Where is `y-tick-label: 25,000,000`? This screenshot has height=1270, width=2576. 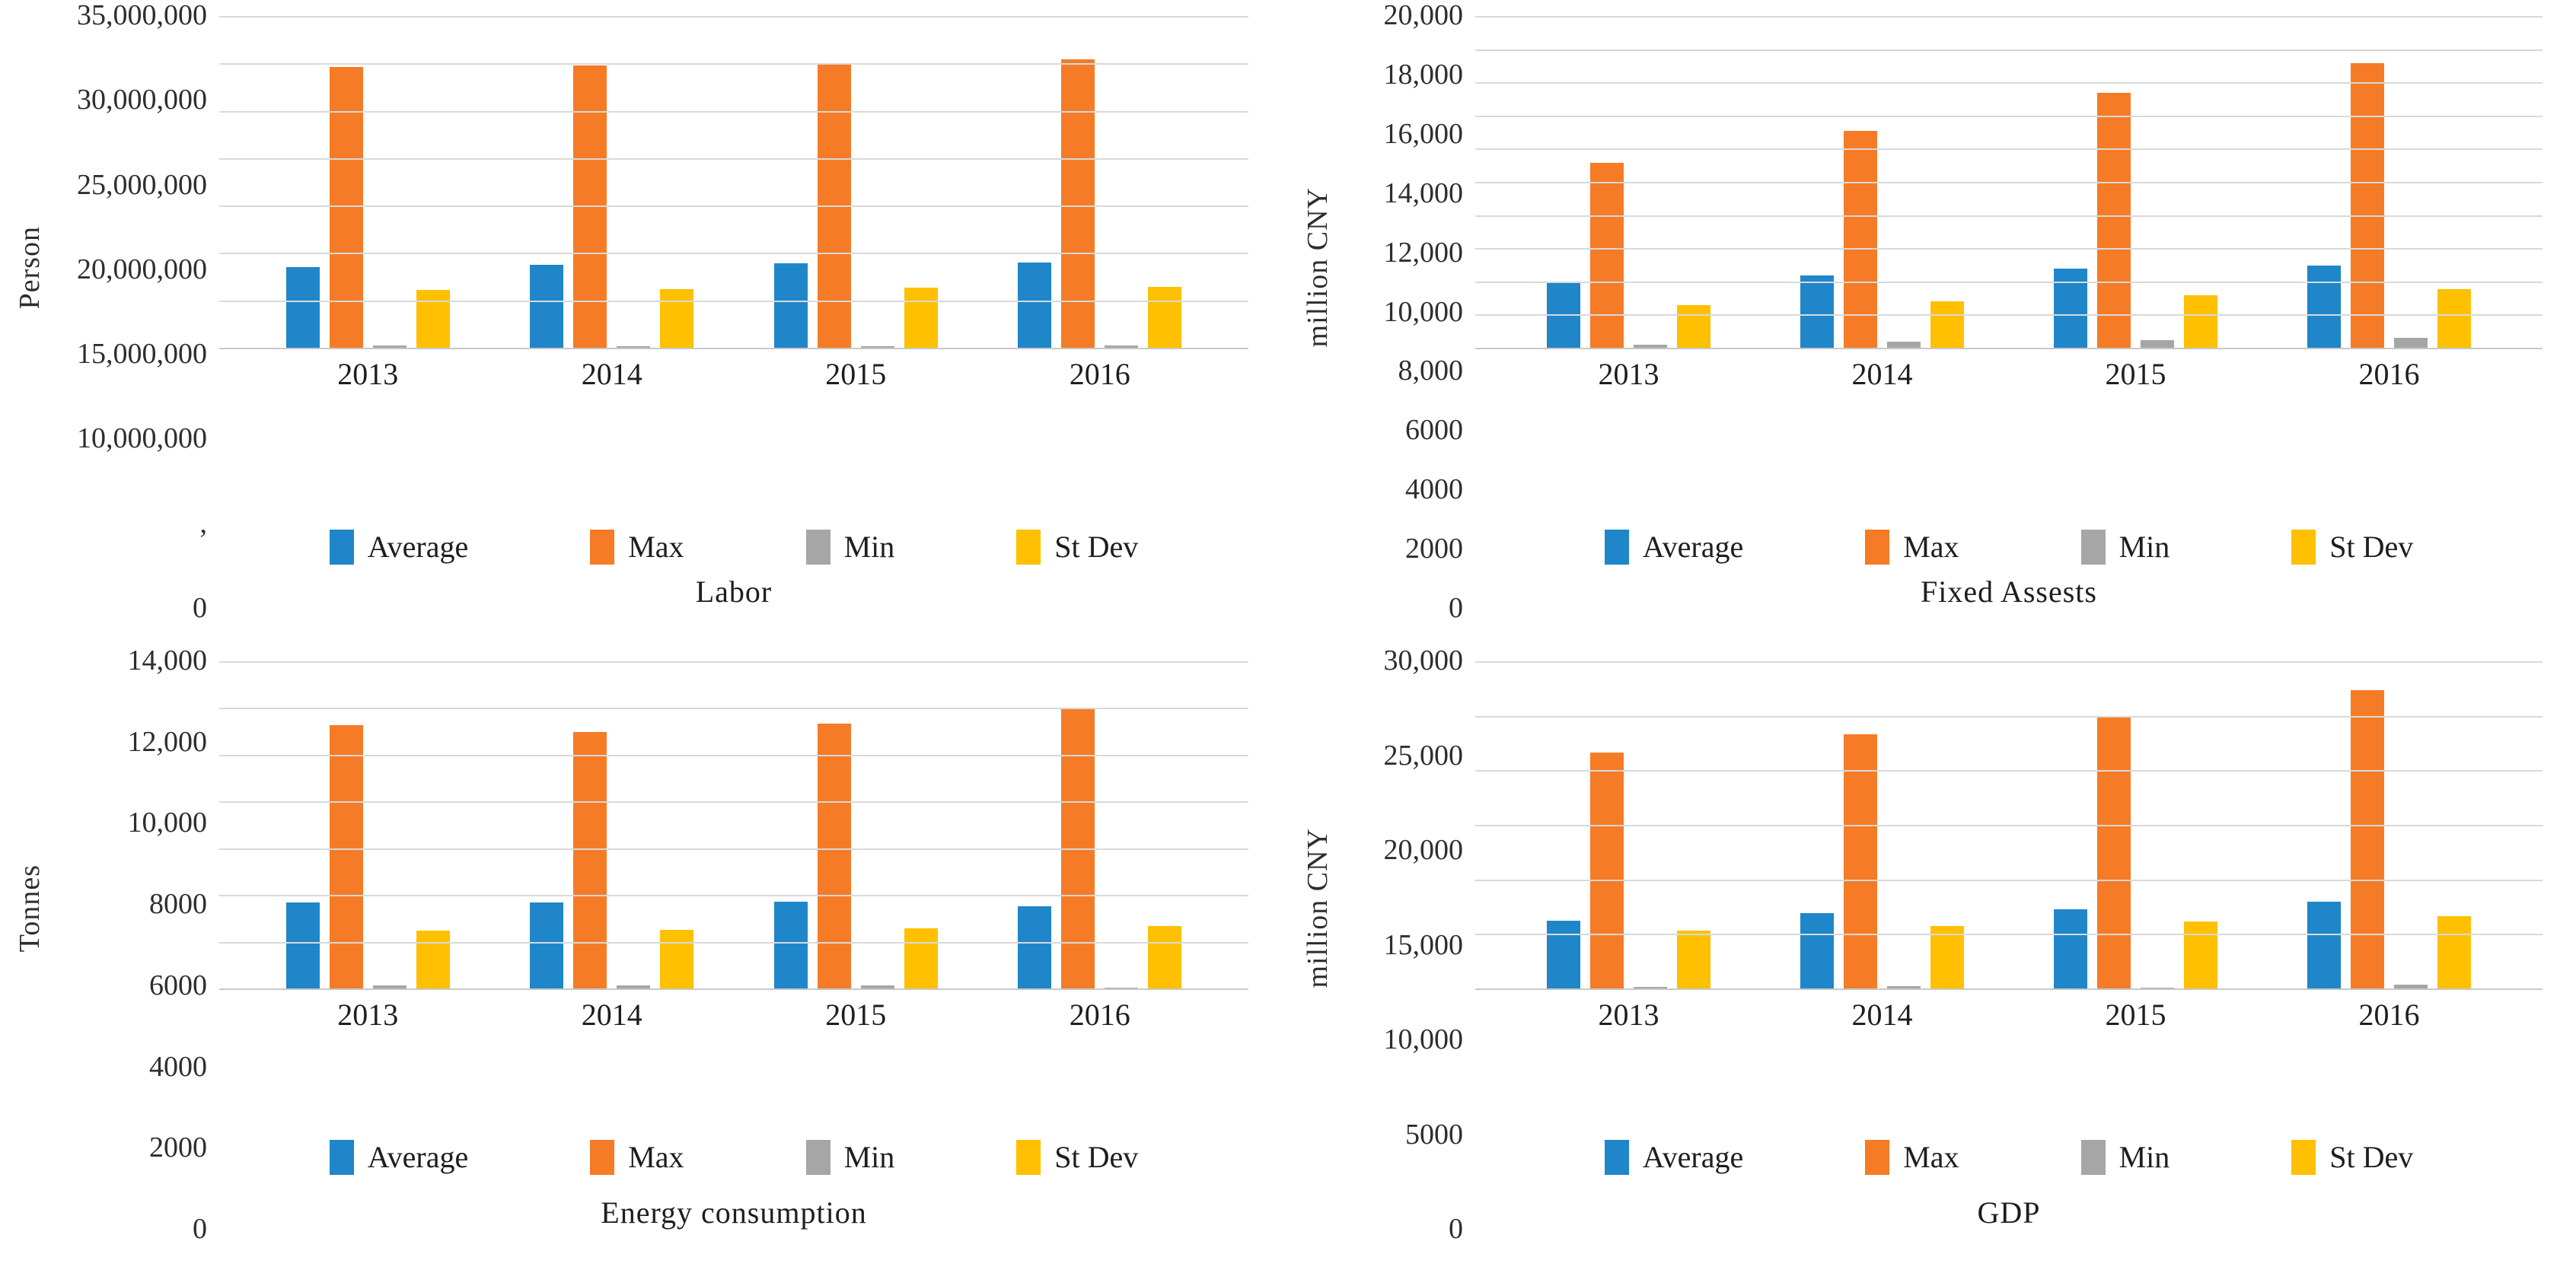 y-tick-label: 25,000,000 is located at coordinates (142, 184).